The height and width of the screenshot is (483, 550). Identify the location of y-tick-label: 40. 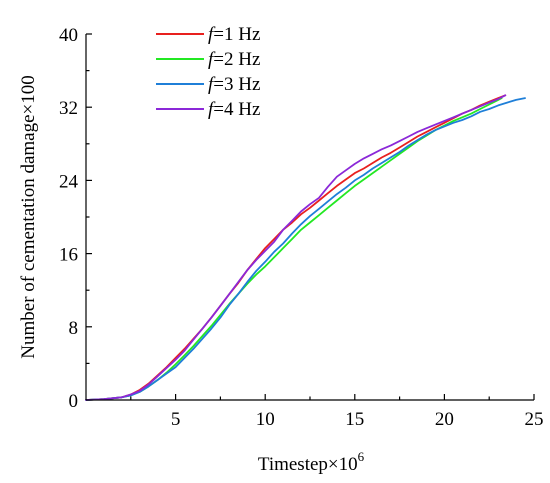
(68, 35).